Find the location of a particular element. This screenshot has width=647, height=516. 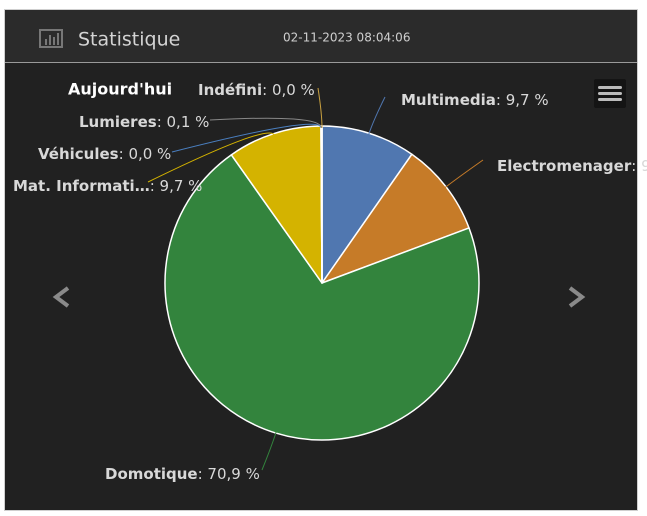

header-title: Statistique is located at coordinates (129, 40).